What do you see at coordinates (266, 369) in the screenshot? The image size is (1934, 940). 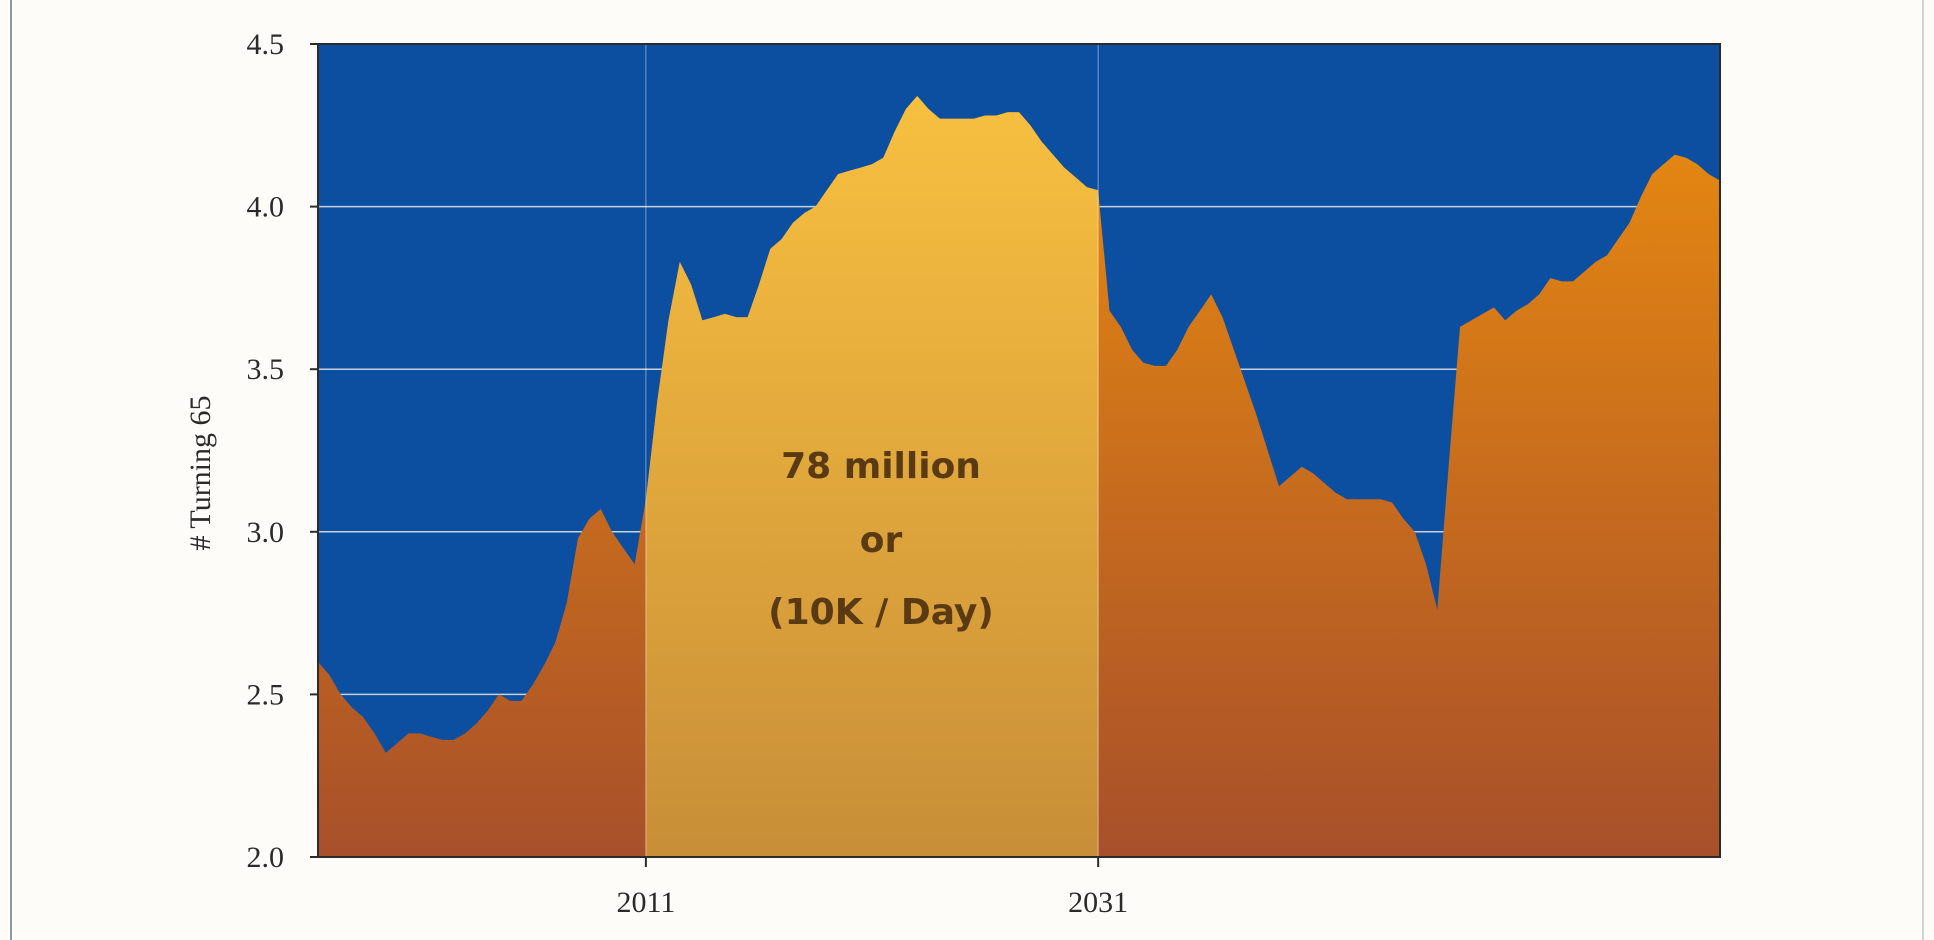 I see `y-tick-label: 3.5` at bounding box center [266, 369].